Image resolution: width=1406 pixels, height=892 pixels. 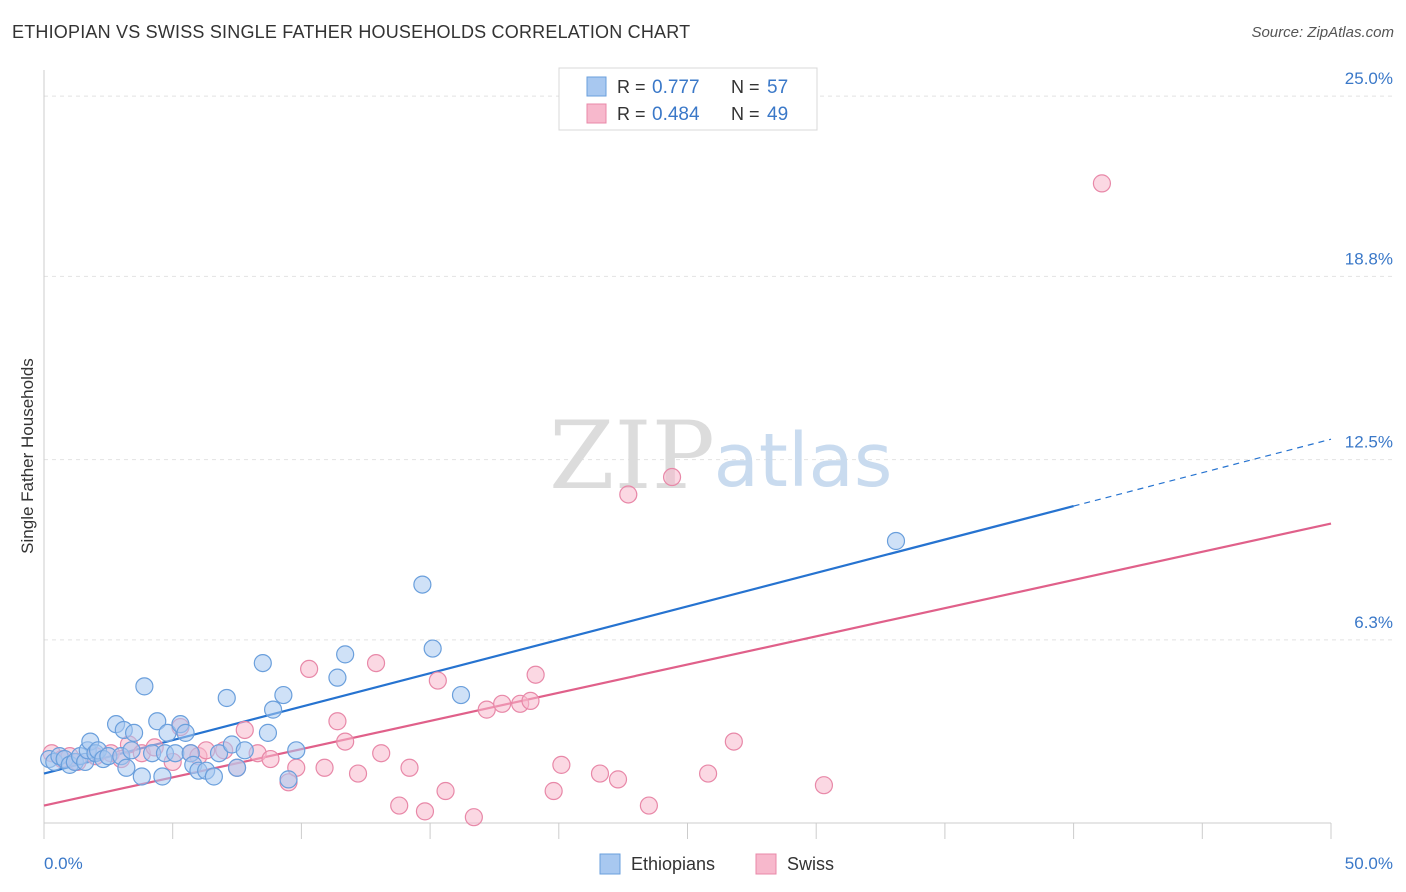 What do you see at coordinates (777, 87) in the screenshot?
I see `legend-n-ethiopians: 57` at bounding box center [777, 87].